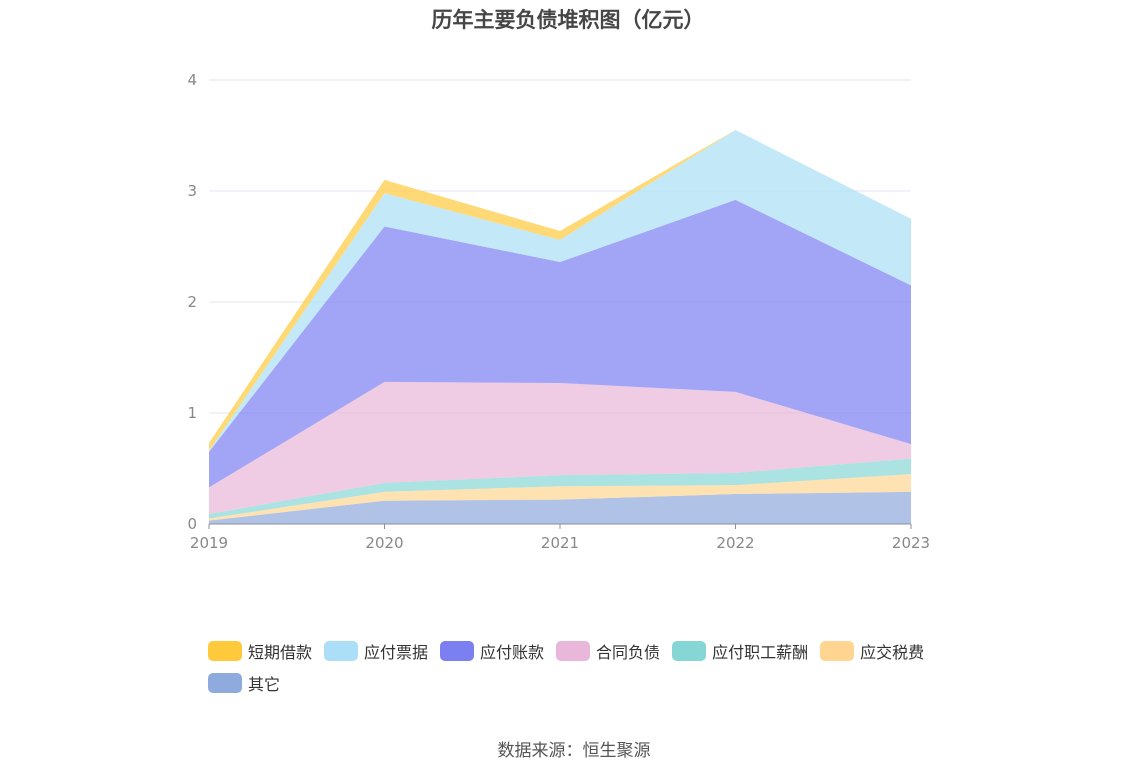 The height and width of the screenshot is (776, 1148). Describe the element at coordinates (192, 524) in the screenshot. I see `y-tick-label: 0` at that location.